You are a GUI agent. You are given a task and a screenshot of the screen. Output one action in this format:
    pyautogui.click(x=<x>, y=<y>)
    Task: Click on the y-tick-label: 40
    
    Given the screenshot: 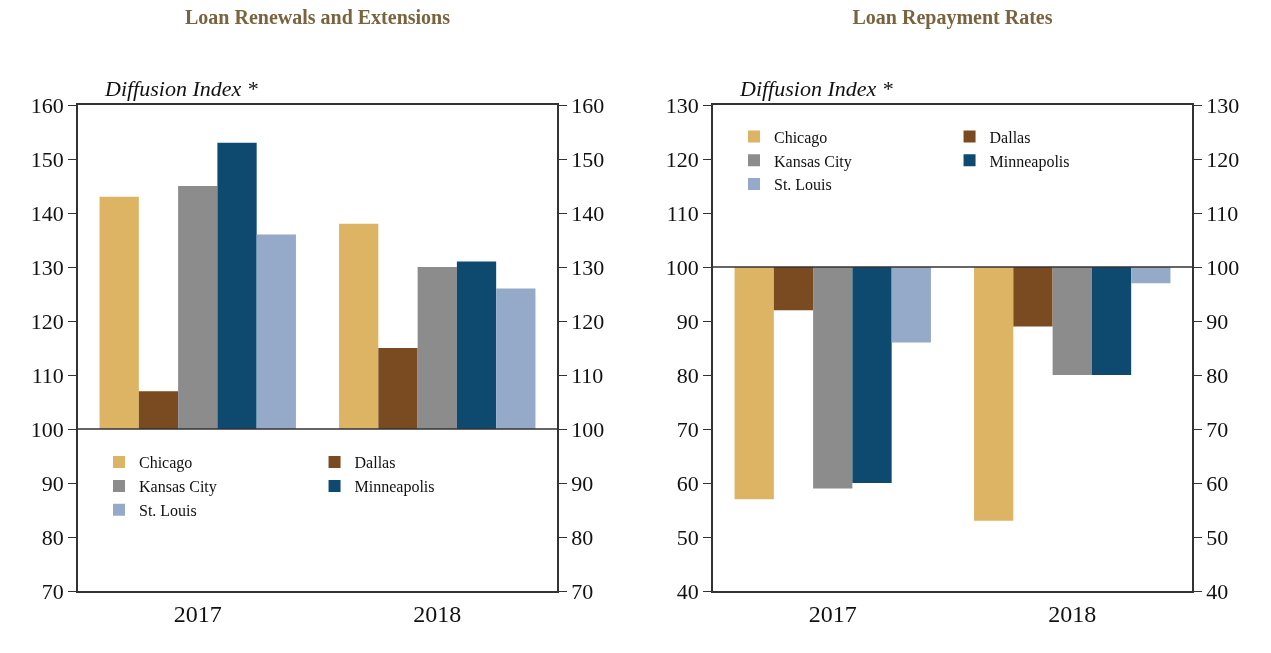 What is the action you would take?
    pyautogui.click(x=687, y=591)
    